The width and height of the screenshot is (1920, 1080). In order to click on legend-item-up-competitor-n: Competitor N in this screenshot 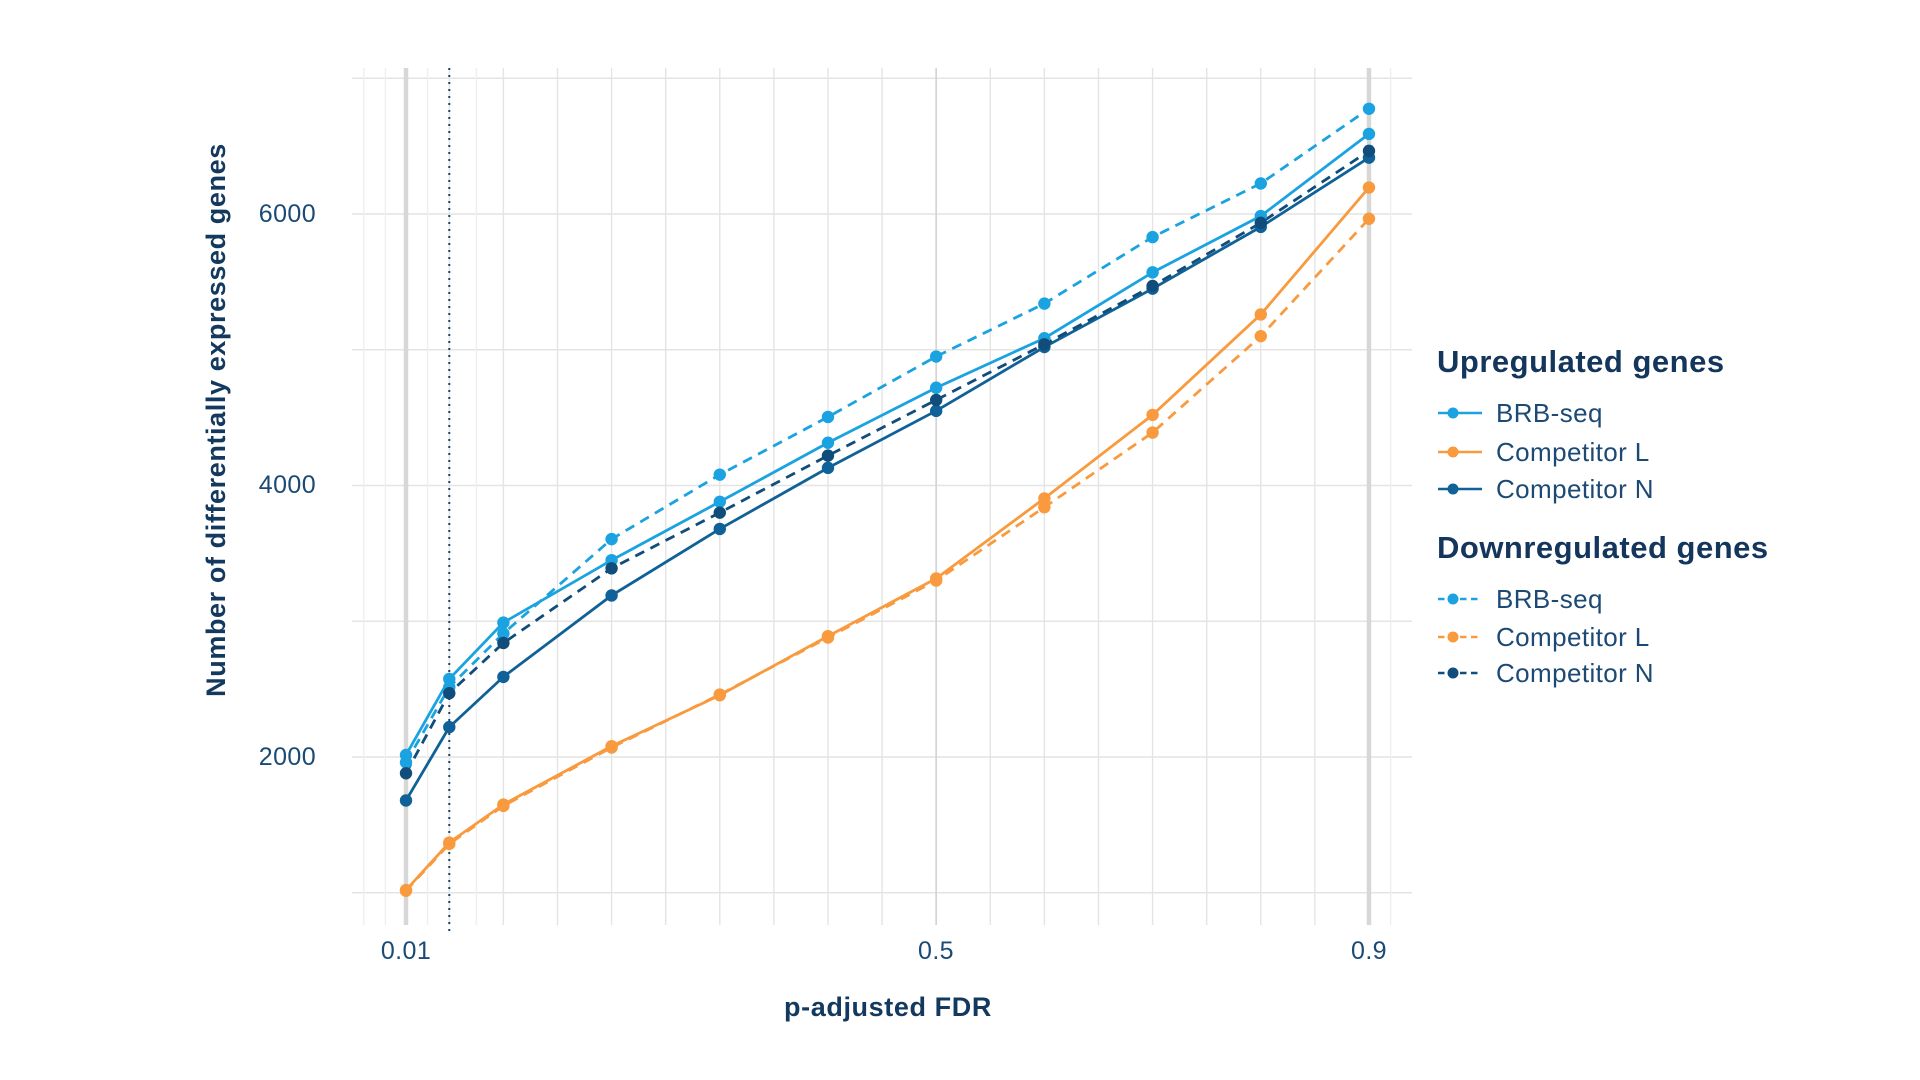, I will do `click(1545, 489)`.